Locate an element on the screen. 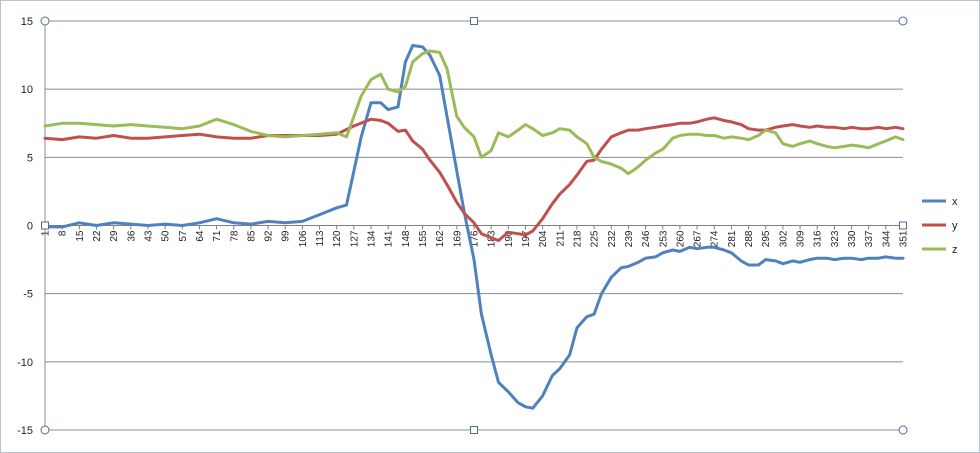 This screenshot has height=453, width=980. x-tick-label: 246 is located at coordinates (646, 238).